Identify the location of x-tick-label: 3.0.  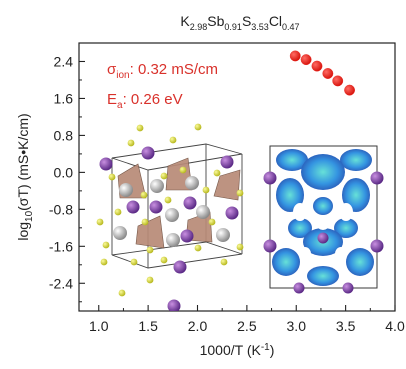
(297, 326).